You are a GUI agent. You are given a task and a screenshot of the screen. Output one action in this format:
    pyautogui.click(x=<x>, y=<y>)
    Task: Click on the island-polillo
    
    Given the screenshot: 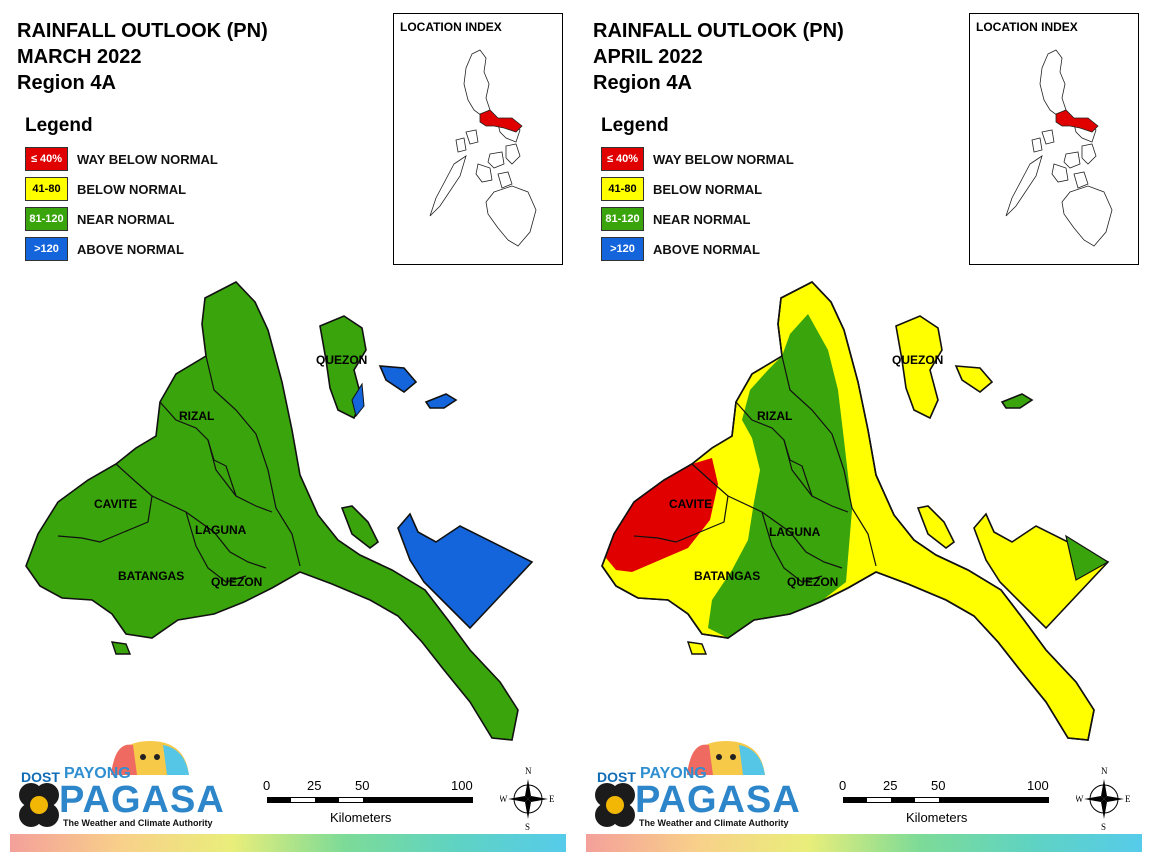 What is the action you would take?
    pyautogui.click(x=919, y=367)
    